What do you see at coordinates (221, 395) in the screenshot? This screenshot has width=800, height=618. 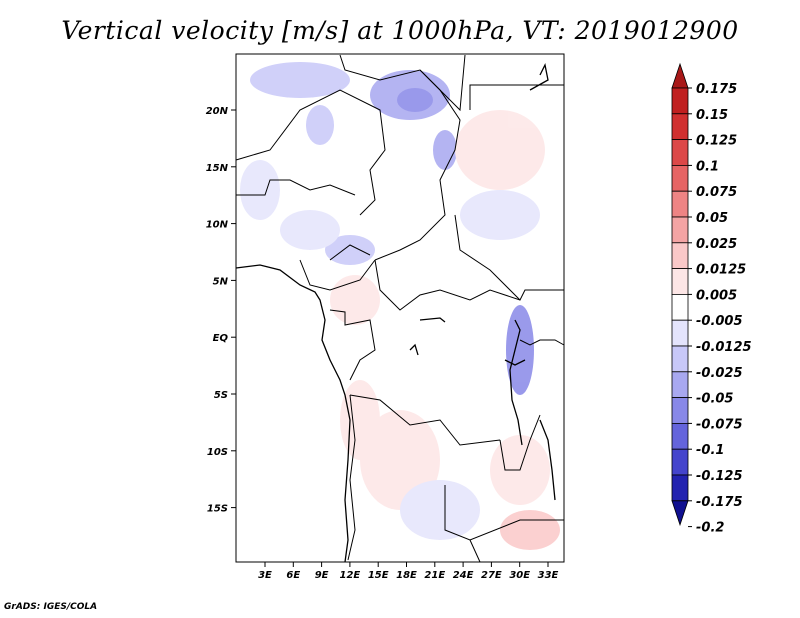 I see `lat-tick-label: 5S` at bounding box center [221, 395].